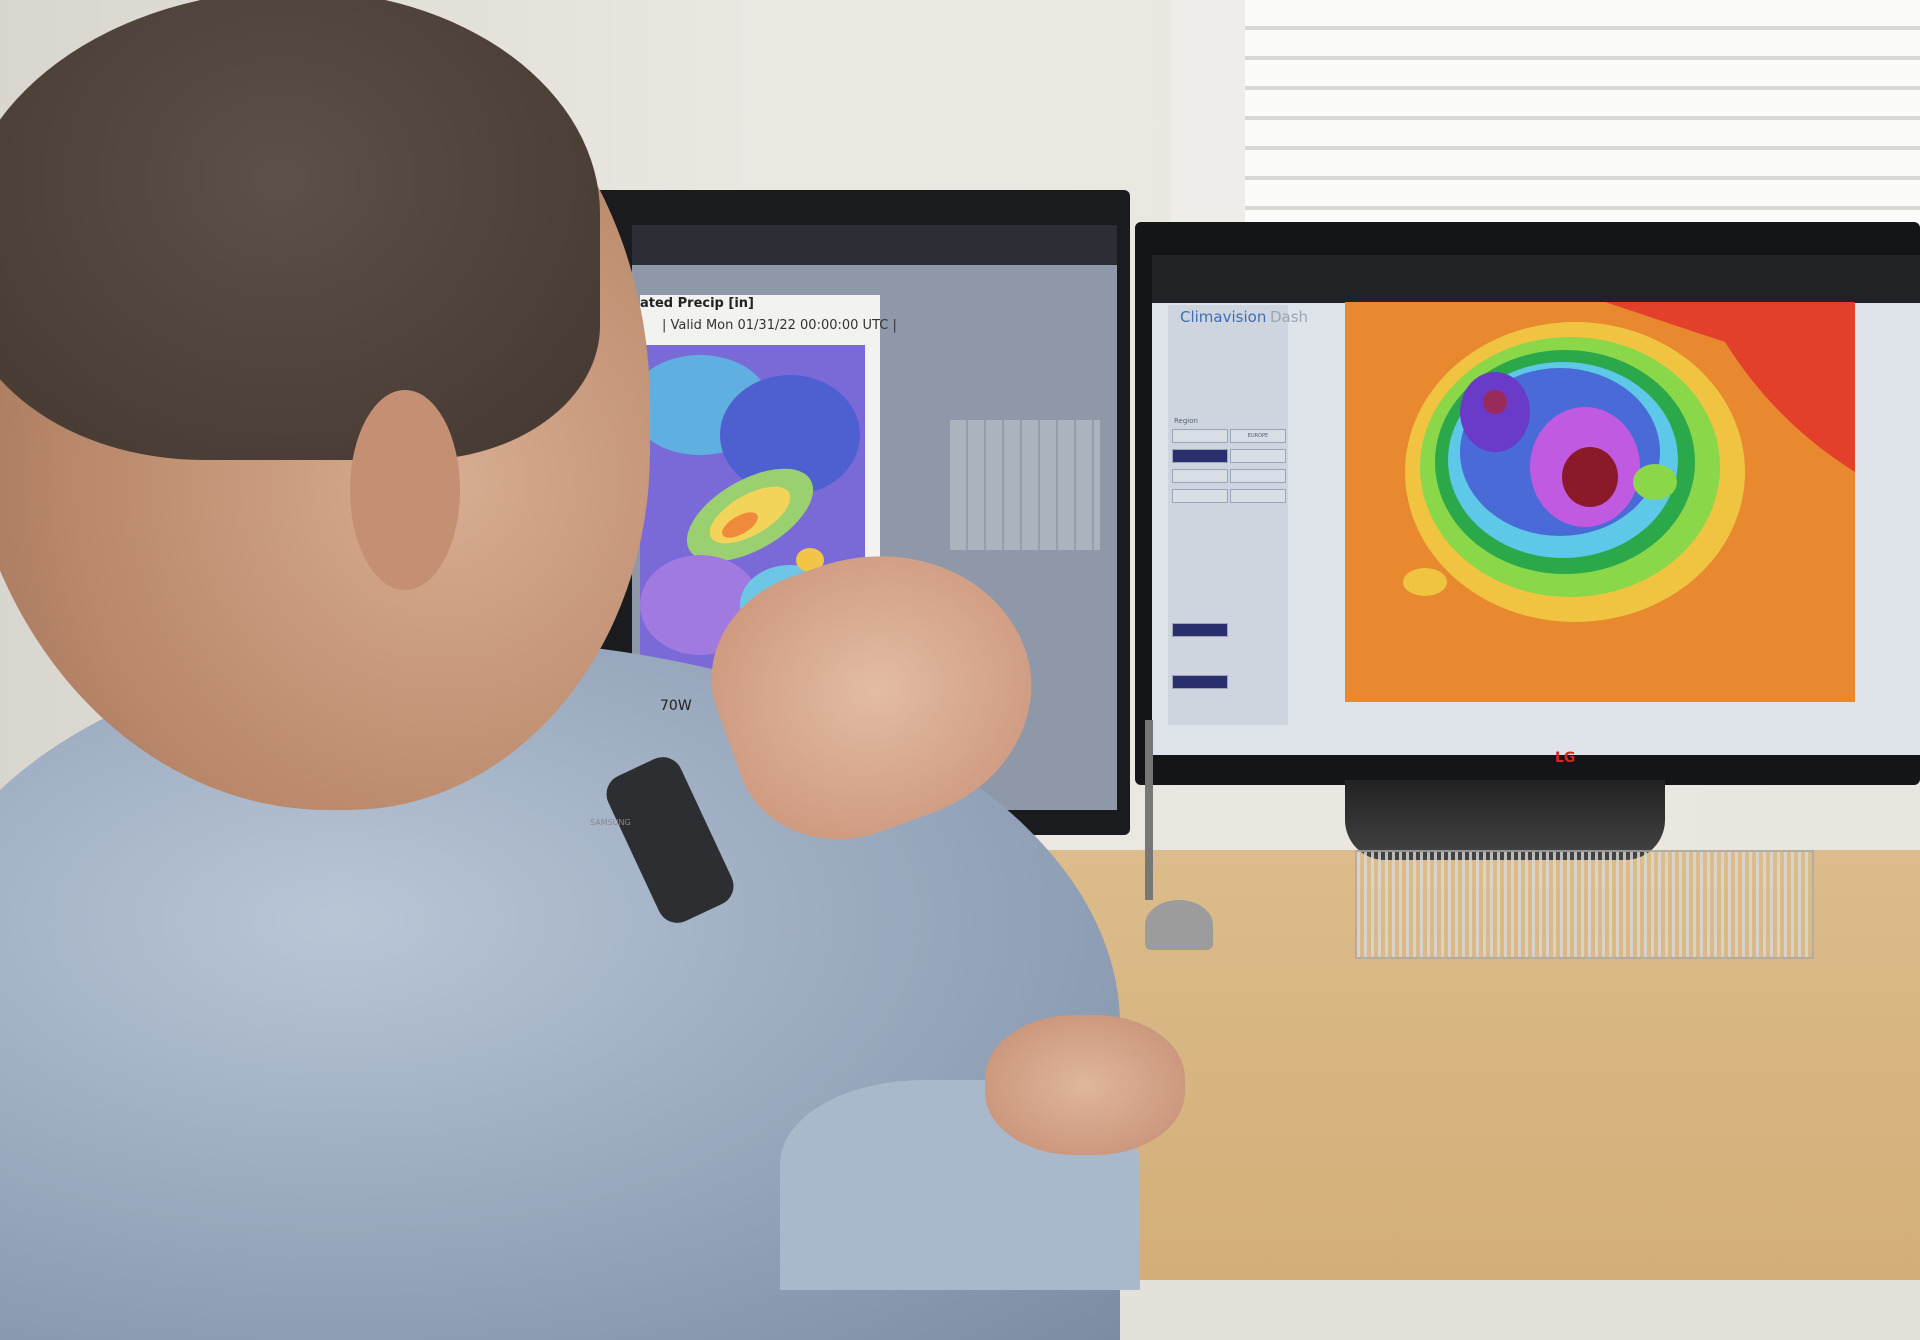  What do you see at coordinates (300, 230) in the screenshot?
I see `person-hair` at bounding box center [300, 230].